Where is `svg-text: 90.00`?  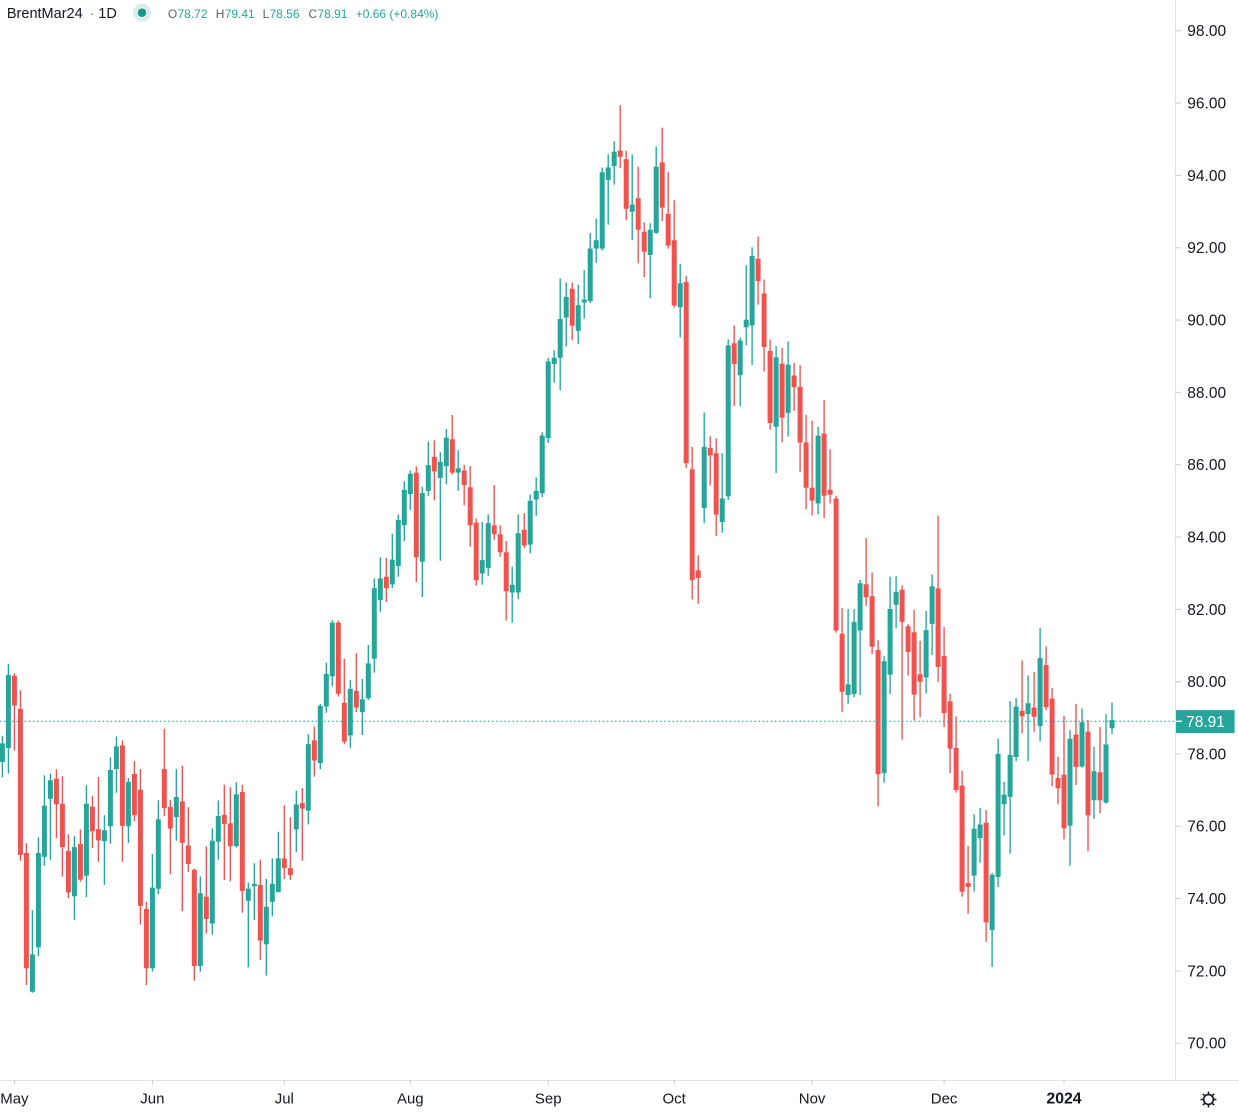
svg-text: 90.00 is located at coordinates (1206, 321).